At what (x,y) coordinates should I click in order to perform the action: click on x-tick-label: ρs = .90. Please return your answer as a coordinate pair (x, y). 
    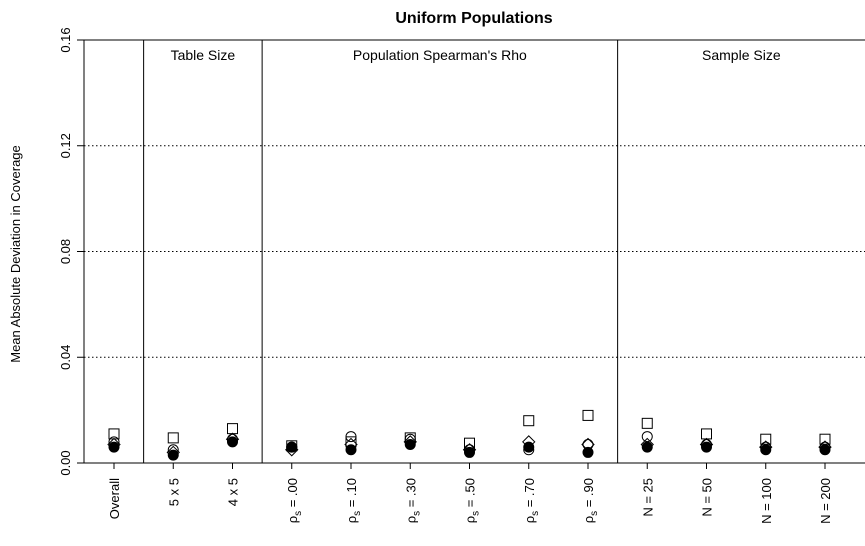
    Looking at the image, I should click on (590, 500).